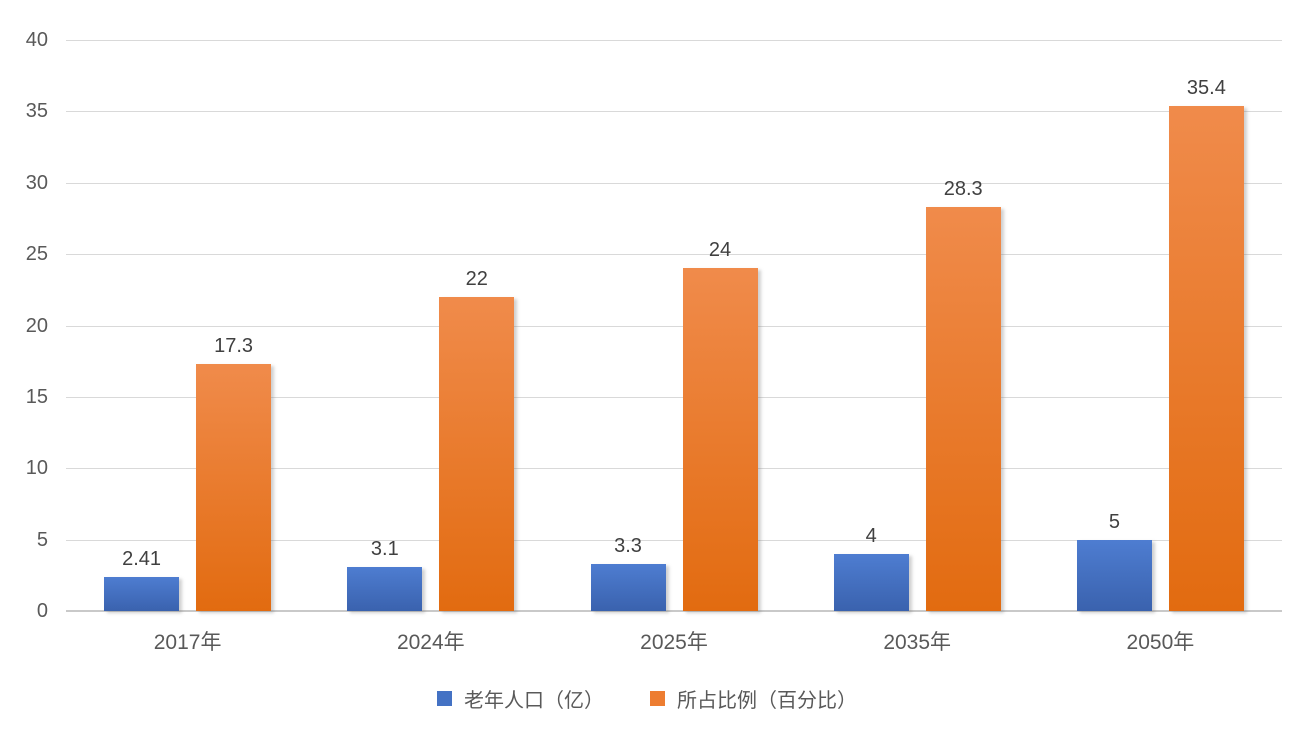  I want to click on bar-s0-c3, so click(871, 582).